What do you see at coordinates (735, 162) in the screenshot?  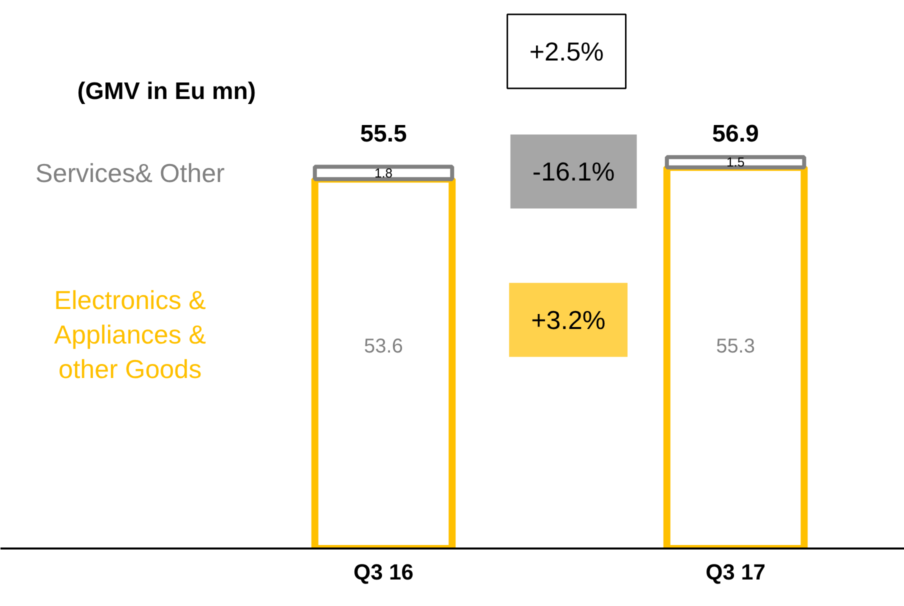 I see `data-label: 1.5` at bounding box center [735, 162].